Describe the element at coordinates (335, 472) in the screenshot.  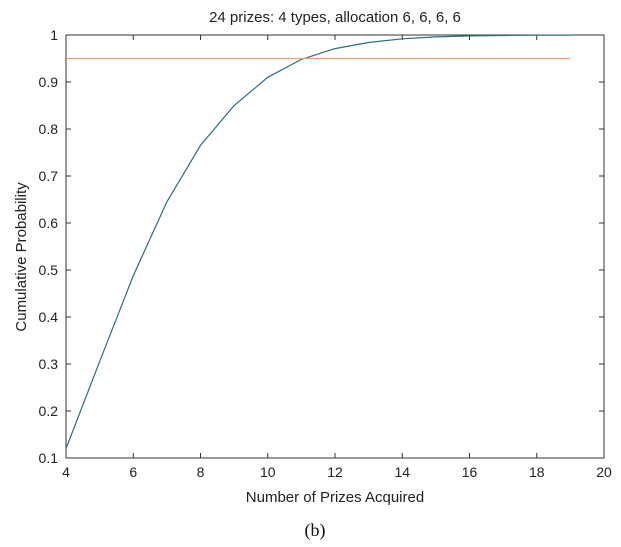
I see `x-tick-label: 12` at that location.